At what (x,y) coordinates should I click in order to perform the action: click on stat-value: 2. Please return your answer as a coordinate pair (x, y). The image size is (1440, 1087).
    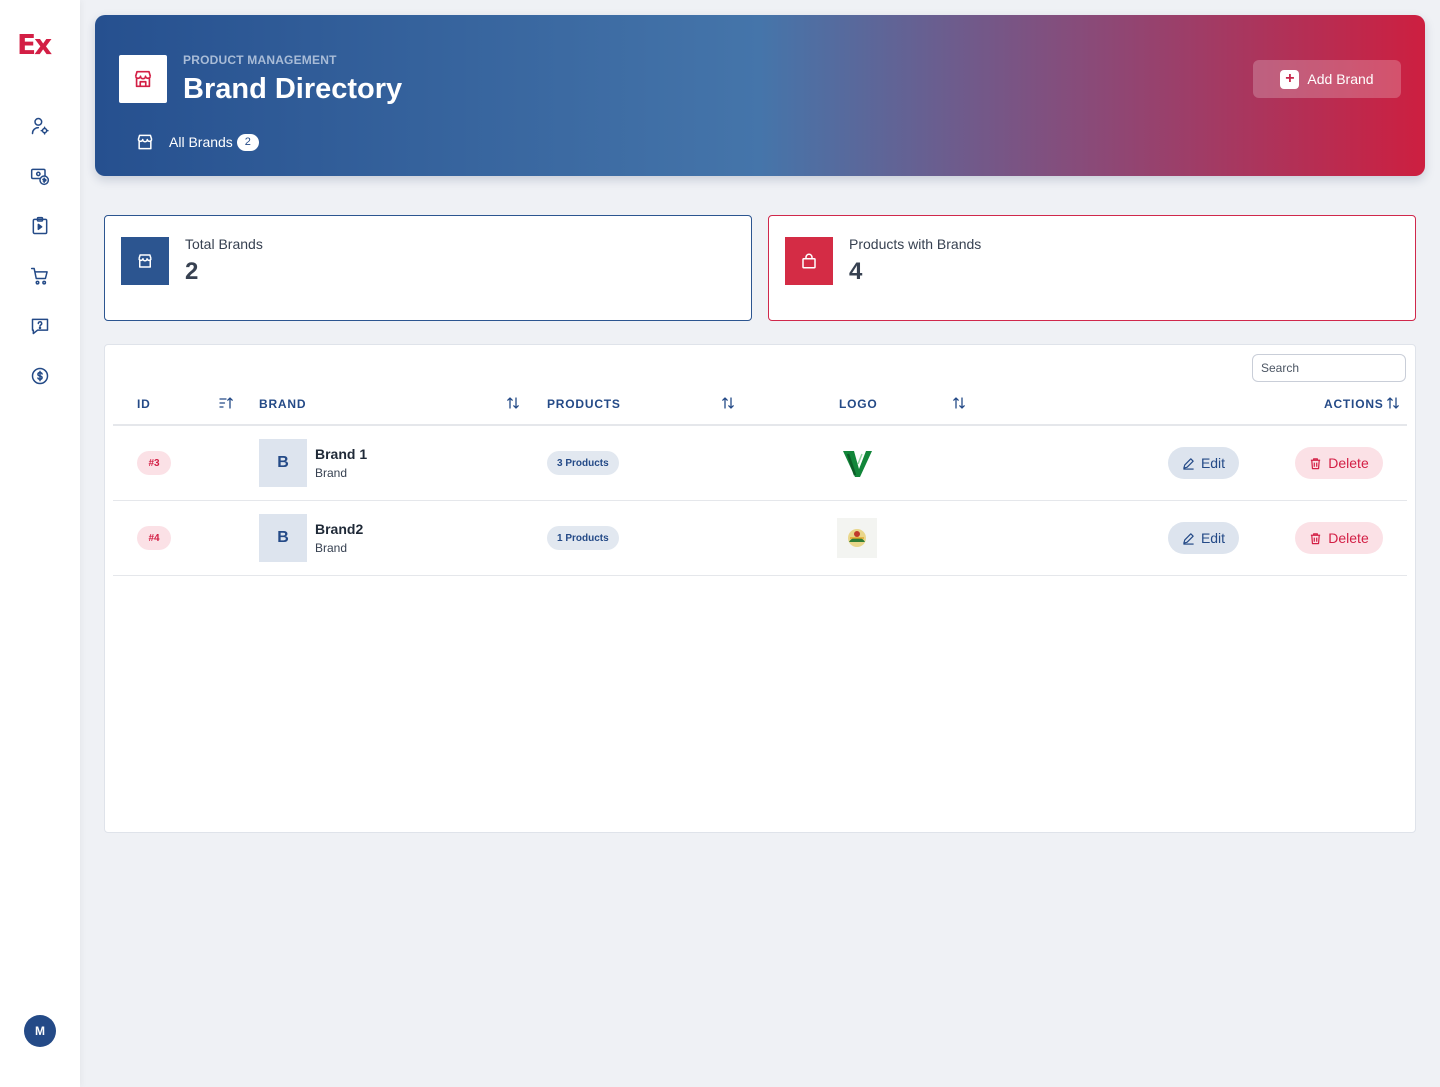
    Looking at the image, I should click on (192, 271).